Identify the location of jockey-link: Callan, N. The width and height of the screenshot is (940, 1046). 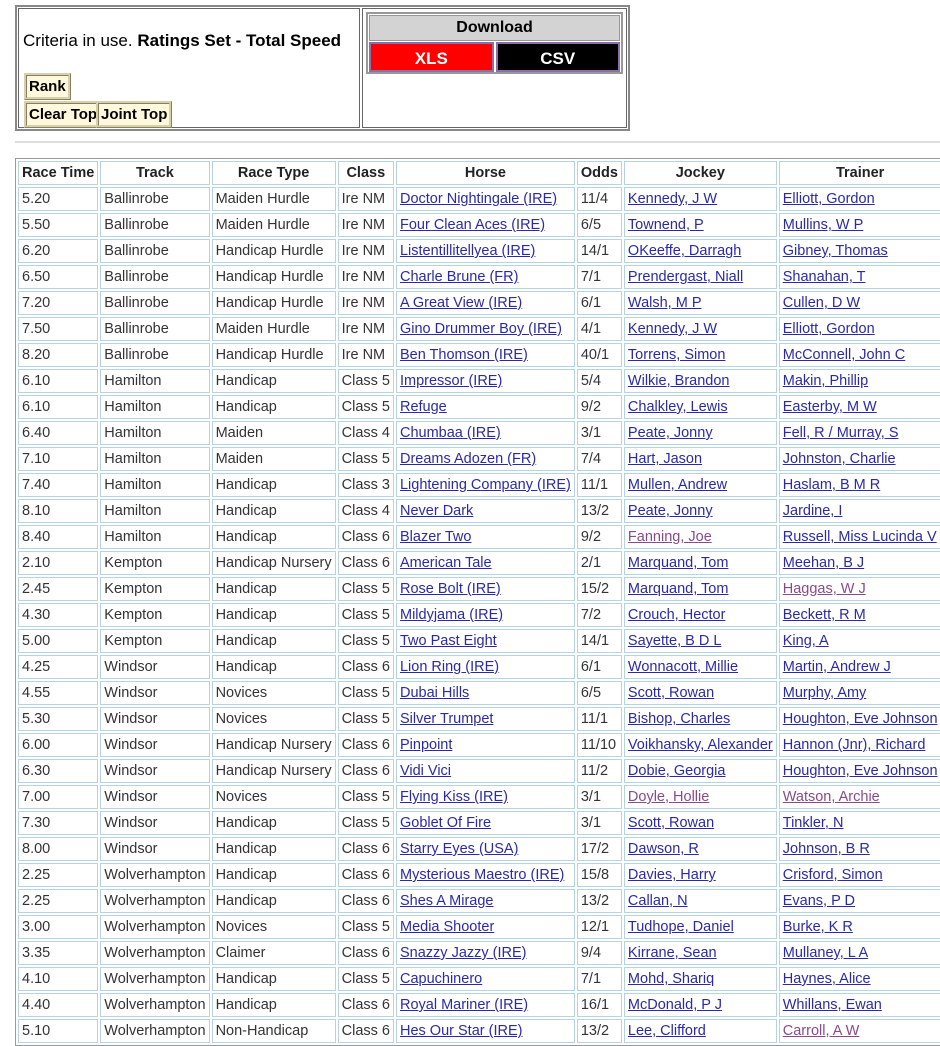
(657, 901).